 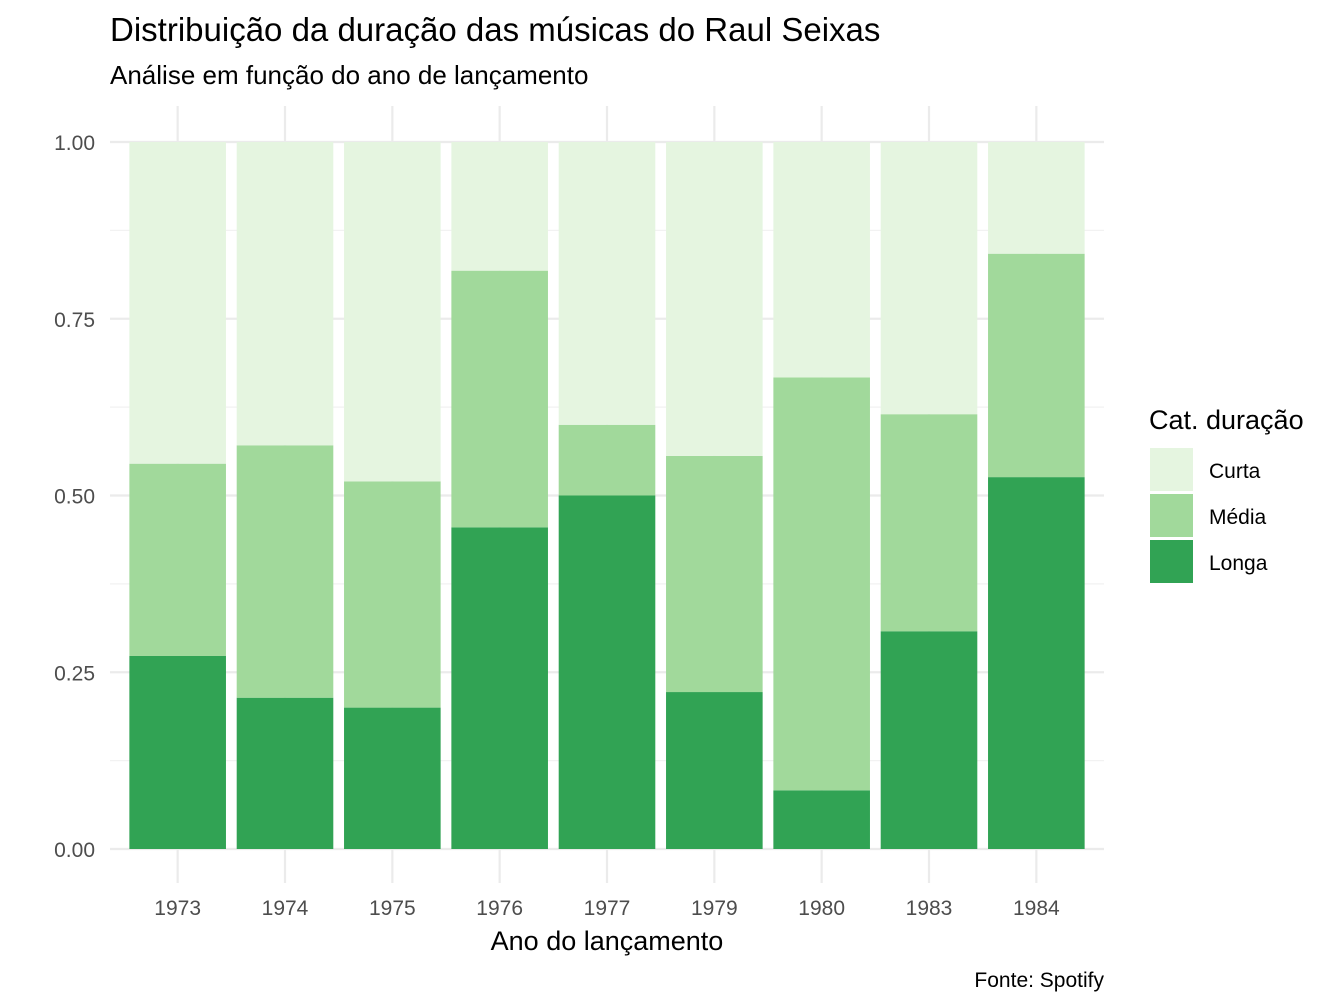 What do you see at coordinates (499, 908) in the screenshot?
I see `x-tick-label: 1976` at bounding box center [499, 908].